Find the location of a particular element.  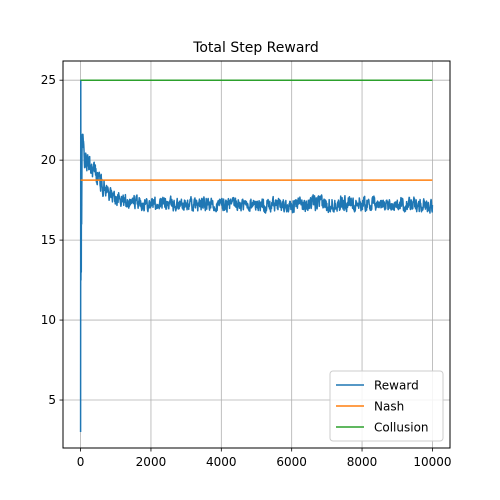

legend-label-nash: Nash is located at coordinates (389, 407).